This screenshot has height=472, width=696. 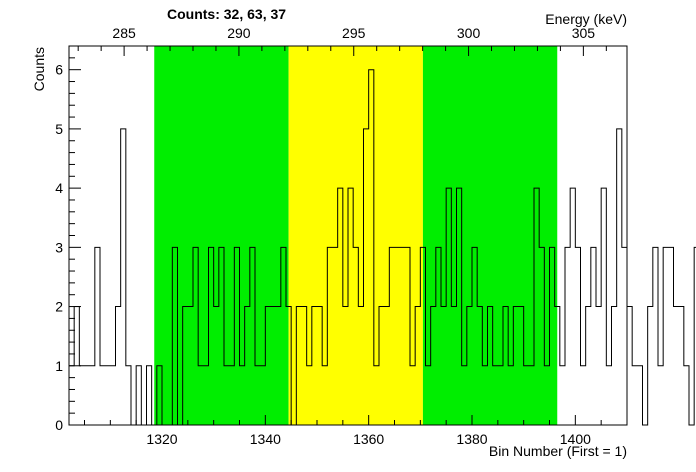 What do you see at coordinates (68, 239) in the screenshot?
I see `left-axis-ticks: 0 1 2 3 4 5 6` at bounding box center [68, 239].